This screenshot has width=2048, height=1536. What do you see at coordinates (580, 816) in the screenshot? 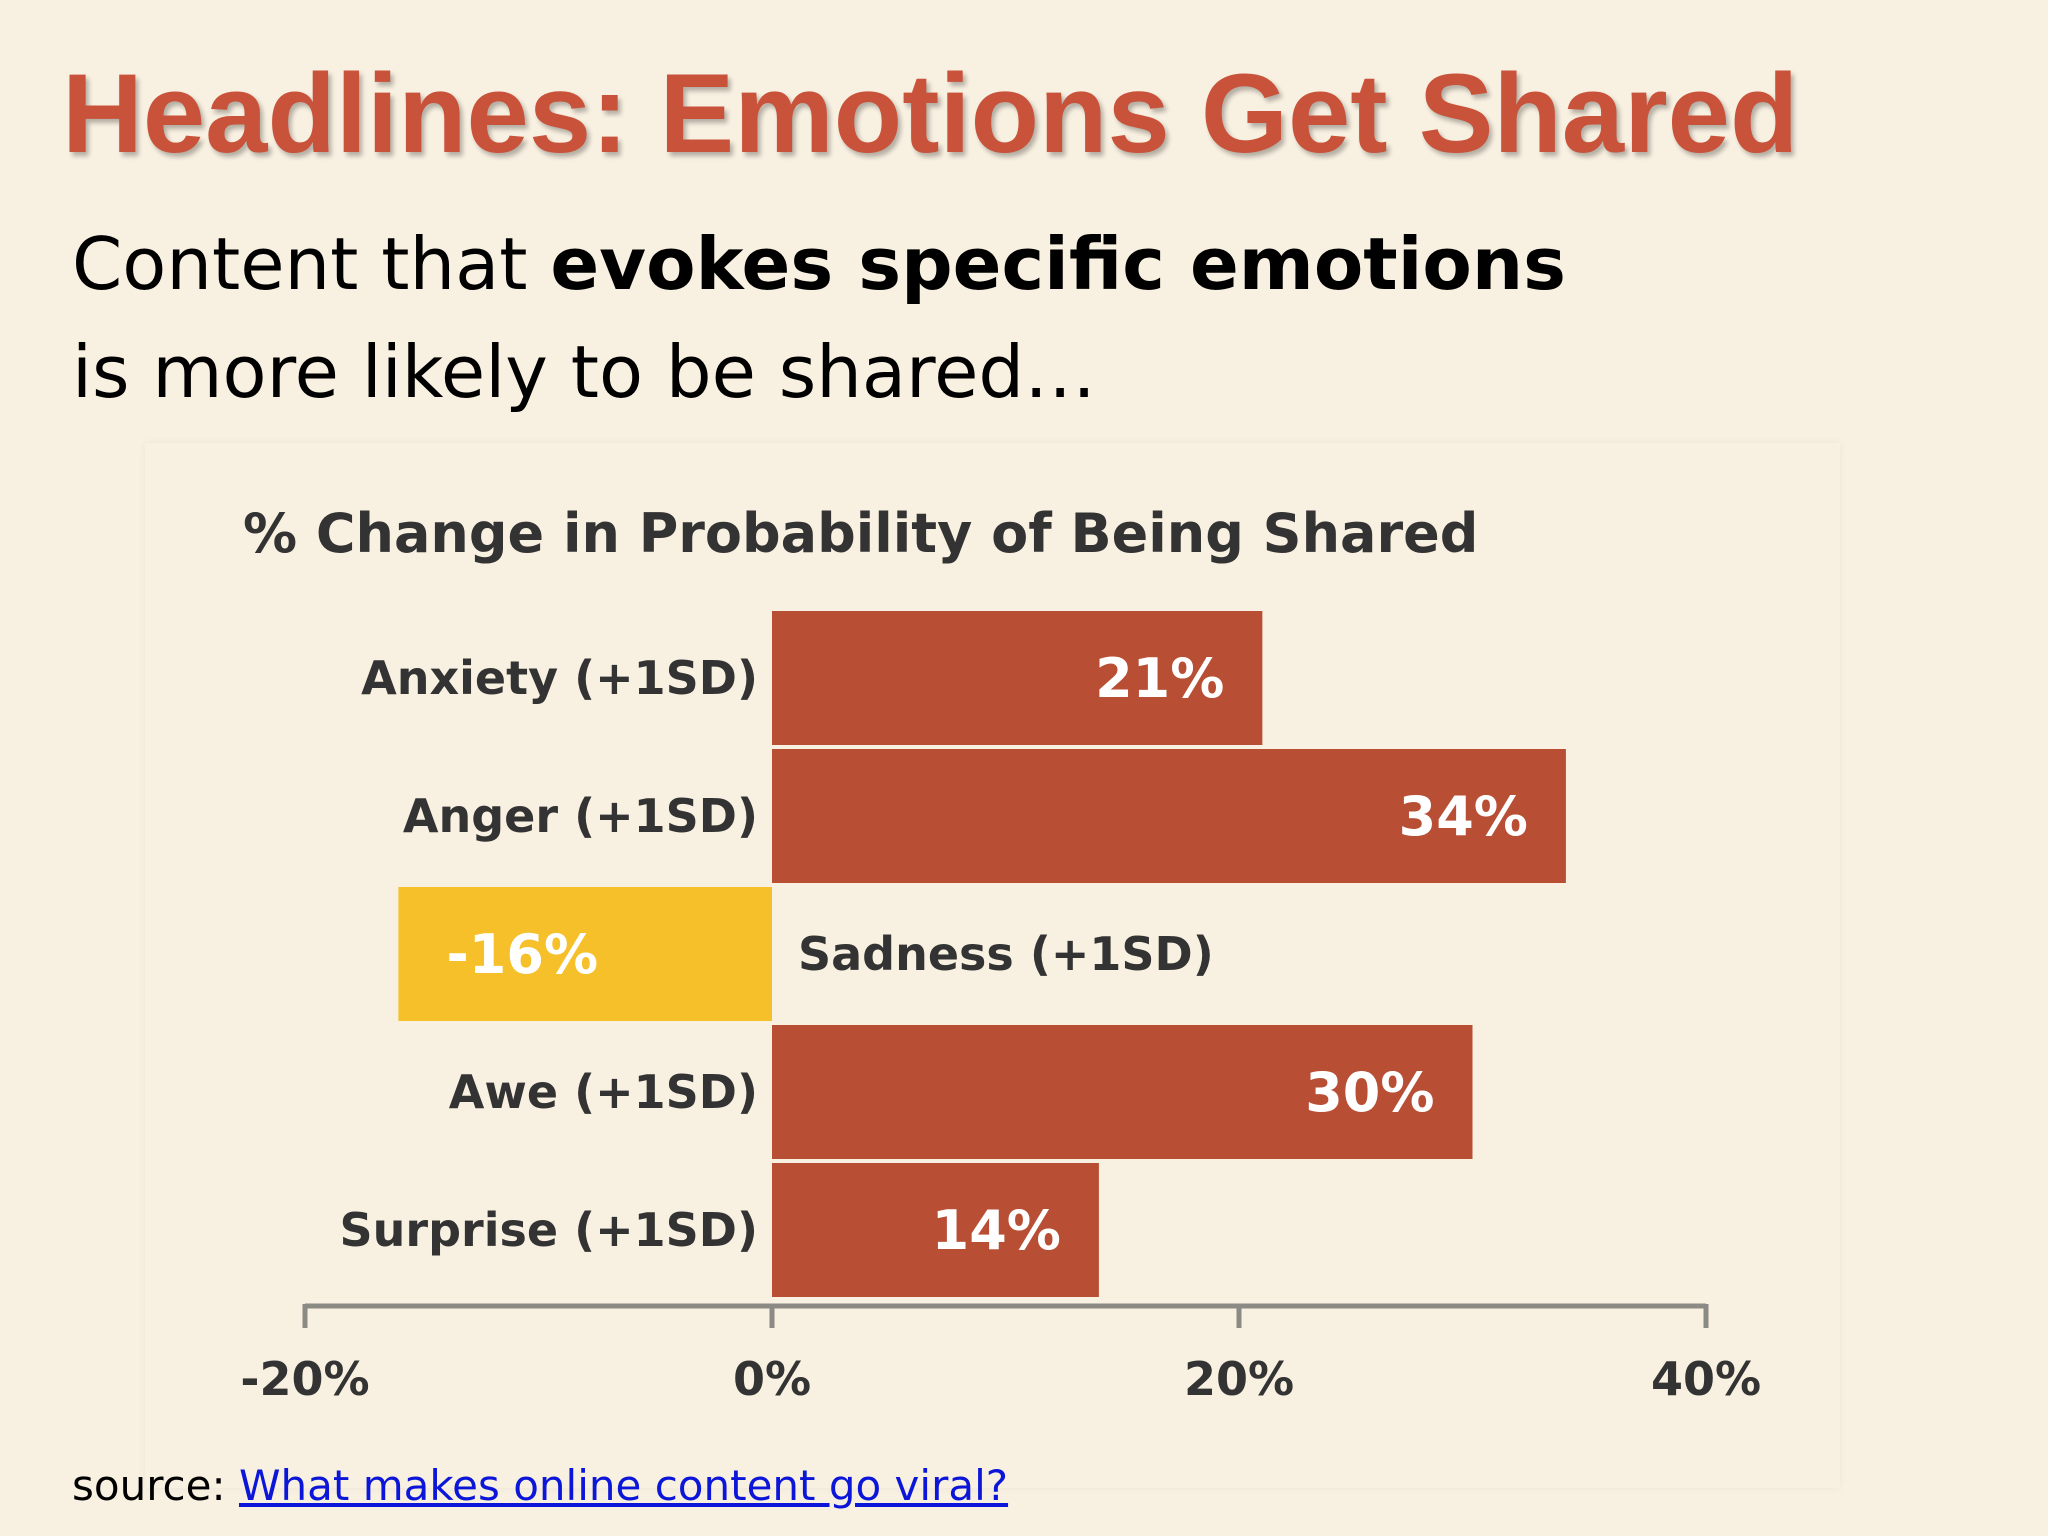
I see `category-label-1: Anger (+1SD)` at bounding box center [580, 816].